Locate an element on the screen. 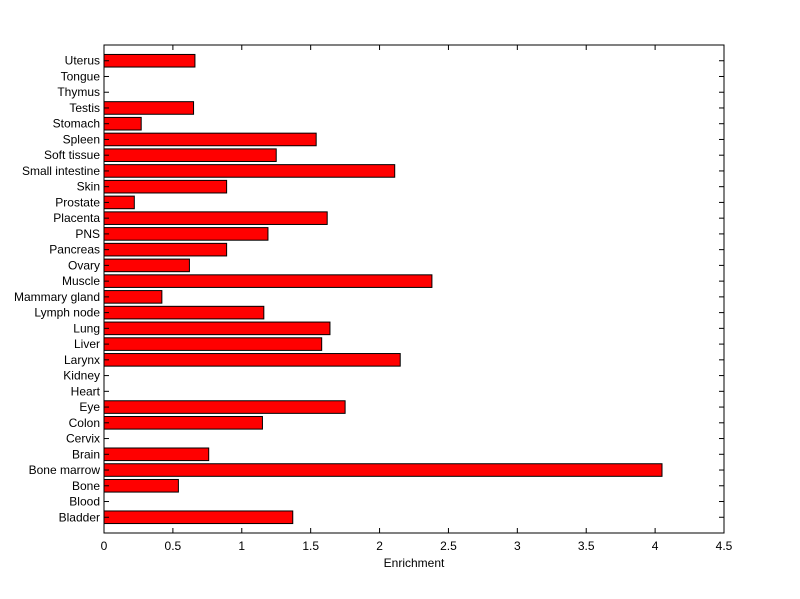 The height and width of the screenshot is (599, 800). x-tick-label: 0 is located at coordinates (104, 546).